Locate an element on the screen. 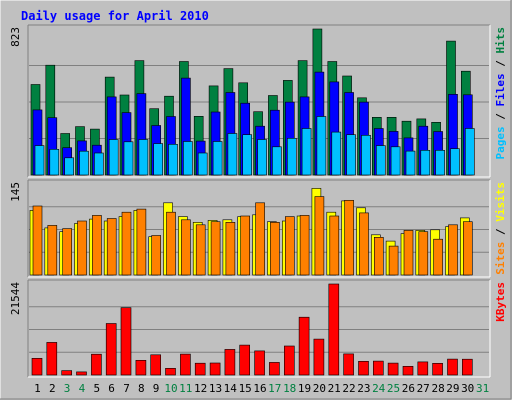  legend-part: Visits is located at coordinates (500, 202).